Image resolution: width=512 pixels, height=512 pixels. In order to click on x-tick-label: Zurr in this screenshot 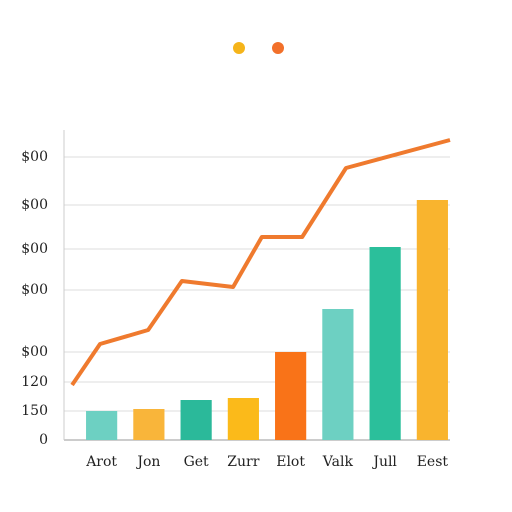, I will do `click(243, 462)`.